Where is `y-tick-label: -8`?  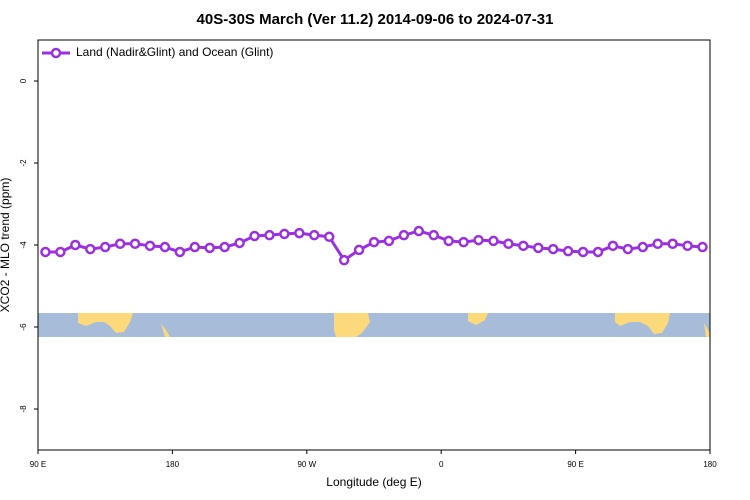 y-tick-label: -8 is located at coordinates (23, 409).